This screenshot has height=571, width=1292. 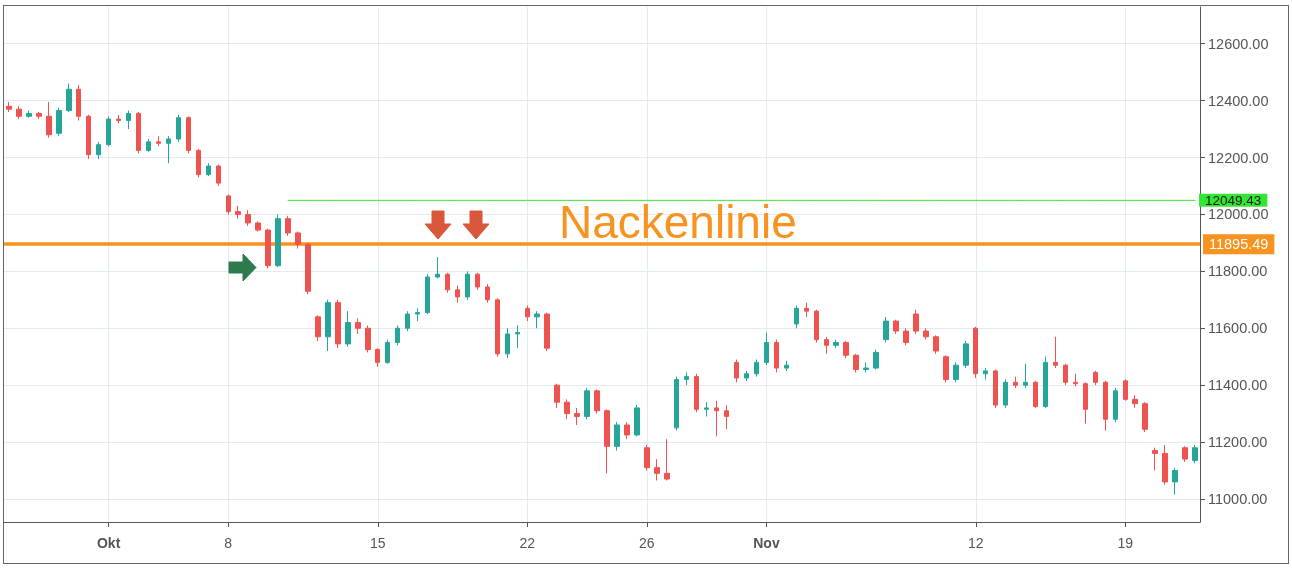 I want to click on x-tick-label: 19, so click(x=1125, y=543).